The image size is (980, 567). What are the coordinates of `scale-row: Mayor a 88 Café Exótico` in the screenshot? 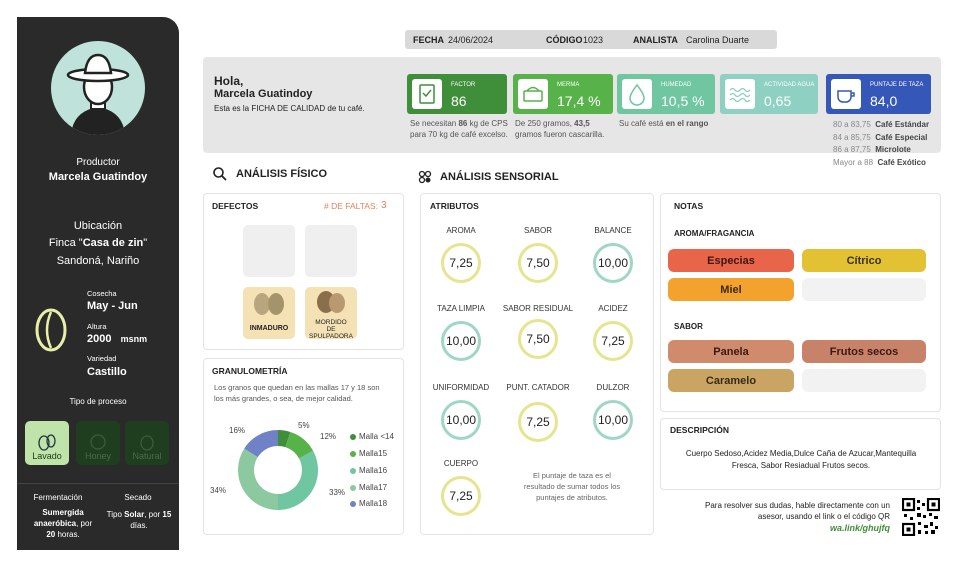 It's located at (879, 162).